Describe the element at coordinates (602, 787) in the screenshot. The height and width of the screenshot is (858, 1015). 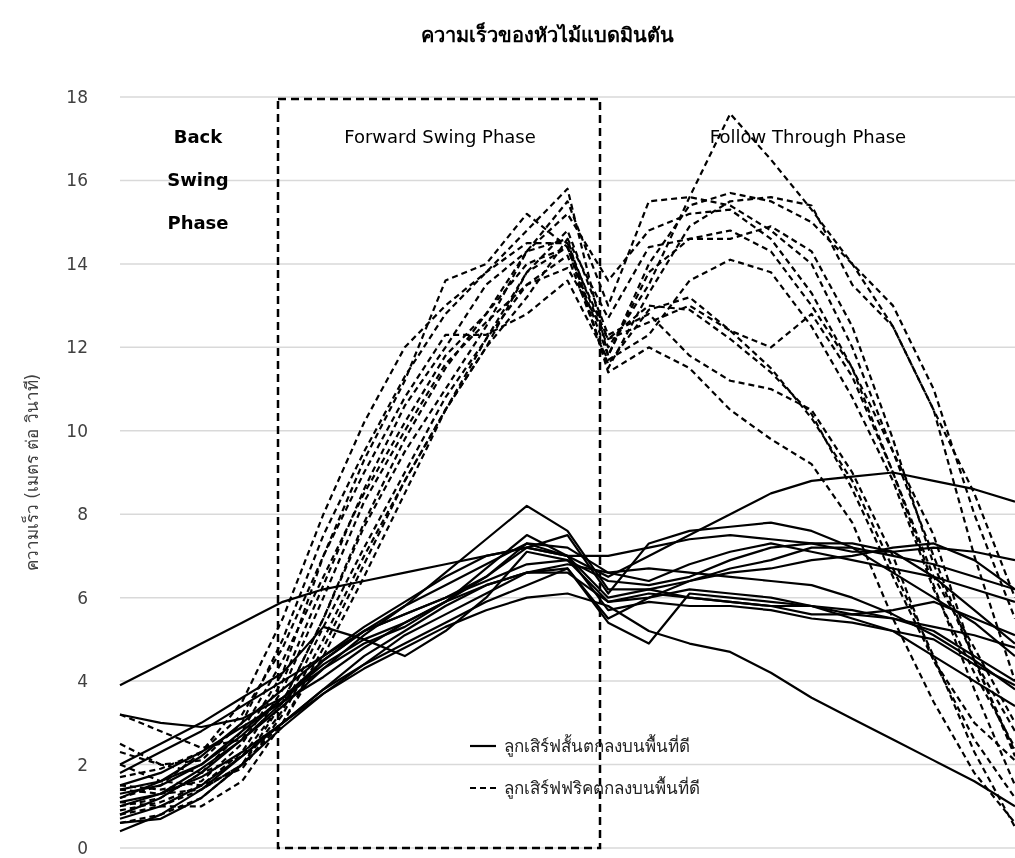
I see `legend-label: ลูกเสิร์ฟฟริคตกลงบนพื้นที่ดี` at that location.